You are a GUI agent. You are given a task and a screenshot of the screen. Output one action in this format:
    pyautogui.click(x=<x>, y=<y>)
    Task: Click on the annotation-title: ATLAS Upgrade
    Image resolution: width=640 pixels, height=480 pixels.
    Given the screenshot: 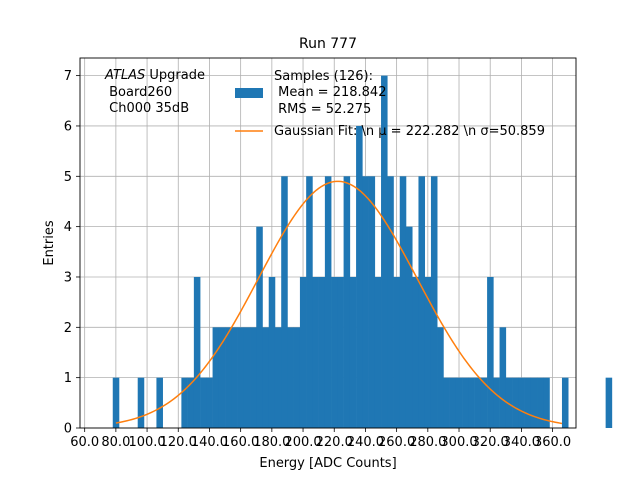 What is the action you would take?
    pyautogui.click(x=154, y=75)
    